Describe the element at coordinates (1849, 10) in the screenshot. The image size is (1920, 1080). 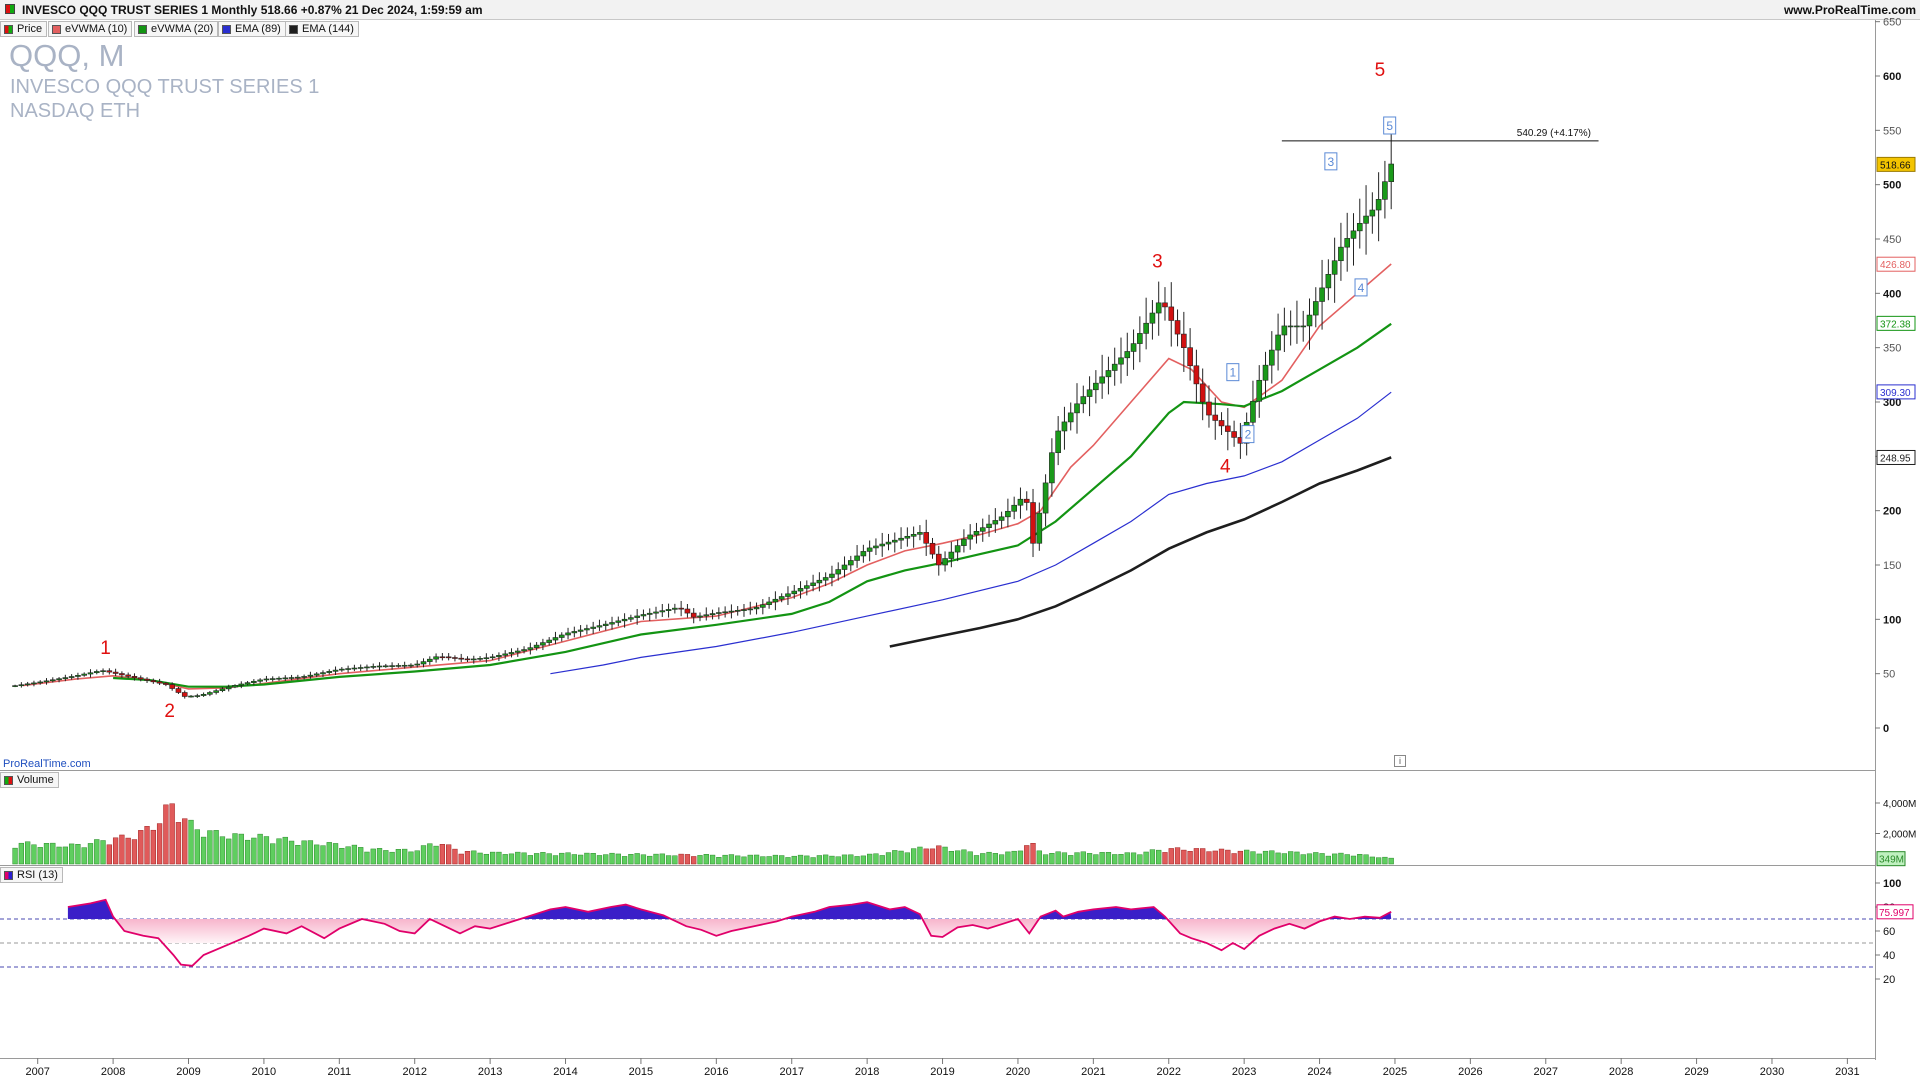
I see `site-link: www.ProRealTime.com` at that location.